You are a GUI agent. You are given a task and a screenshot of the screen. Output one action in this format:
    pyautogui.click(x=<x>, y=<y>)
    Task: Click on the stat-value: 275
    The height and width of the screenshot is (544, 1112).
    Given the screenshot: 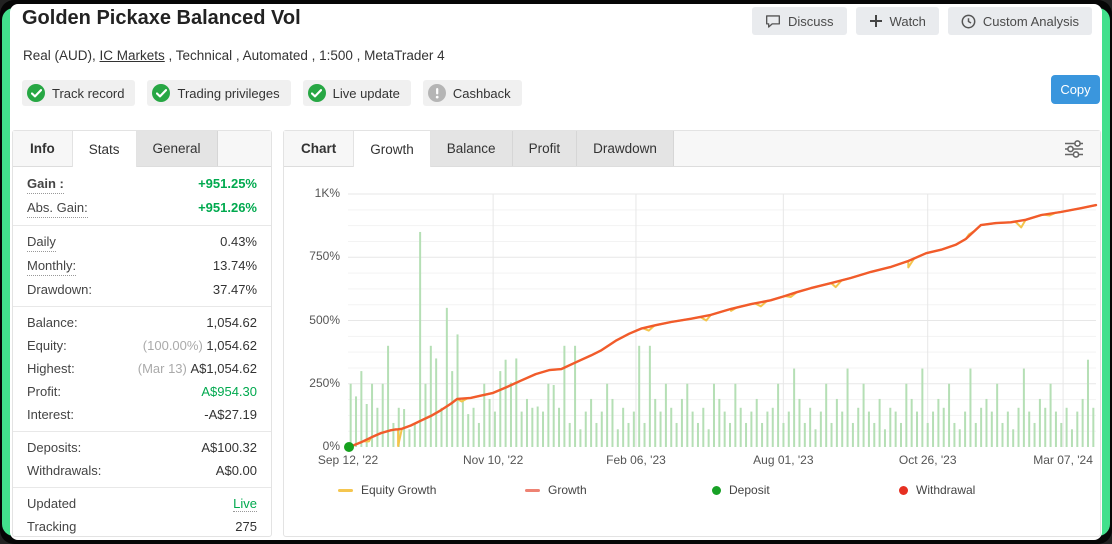 What is the action you would take?
    pyautogui.click(x=246, y=526)
    